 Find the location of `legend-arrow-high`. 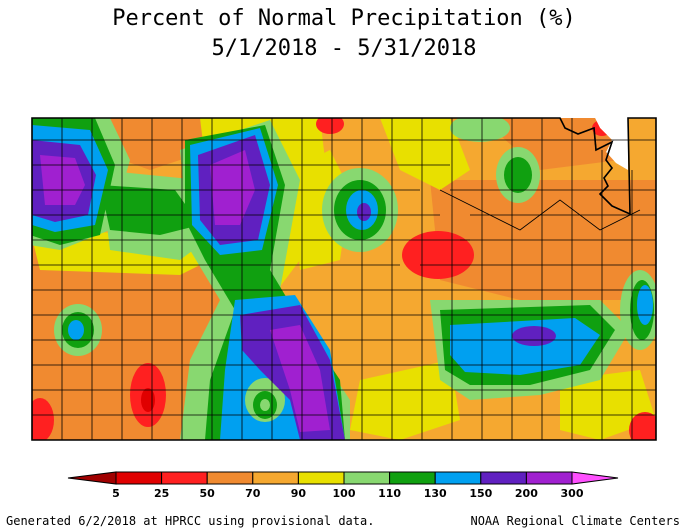

legend-arrow-high is located at coordinates (595, 478).